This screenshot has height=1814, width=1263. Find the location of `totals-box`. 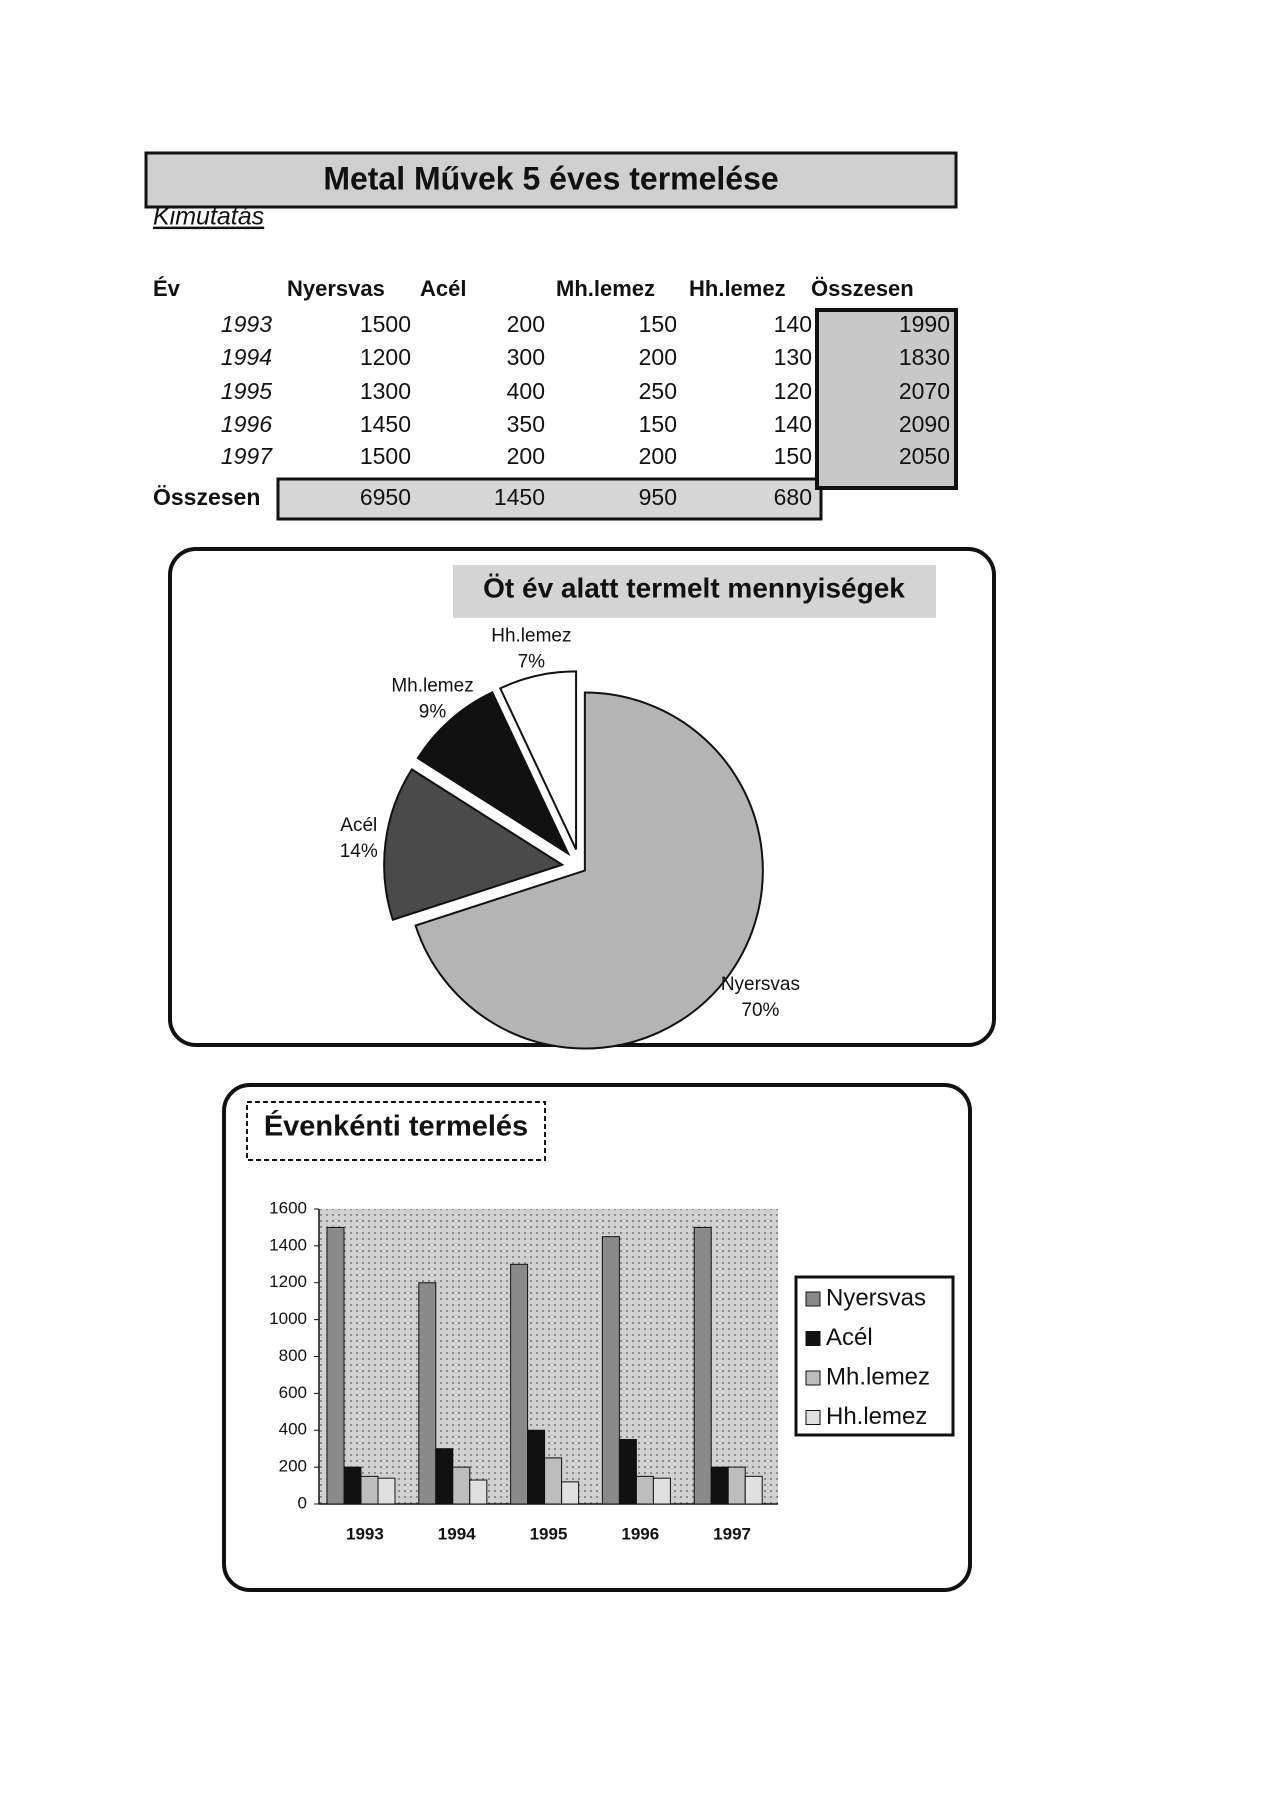

totals-box is located at coordinates (549, 499).